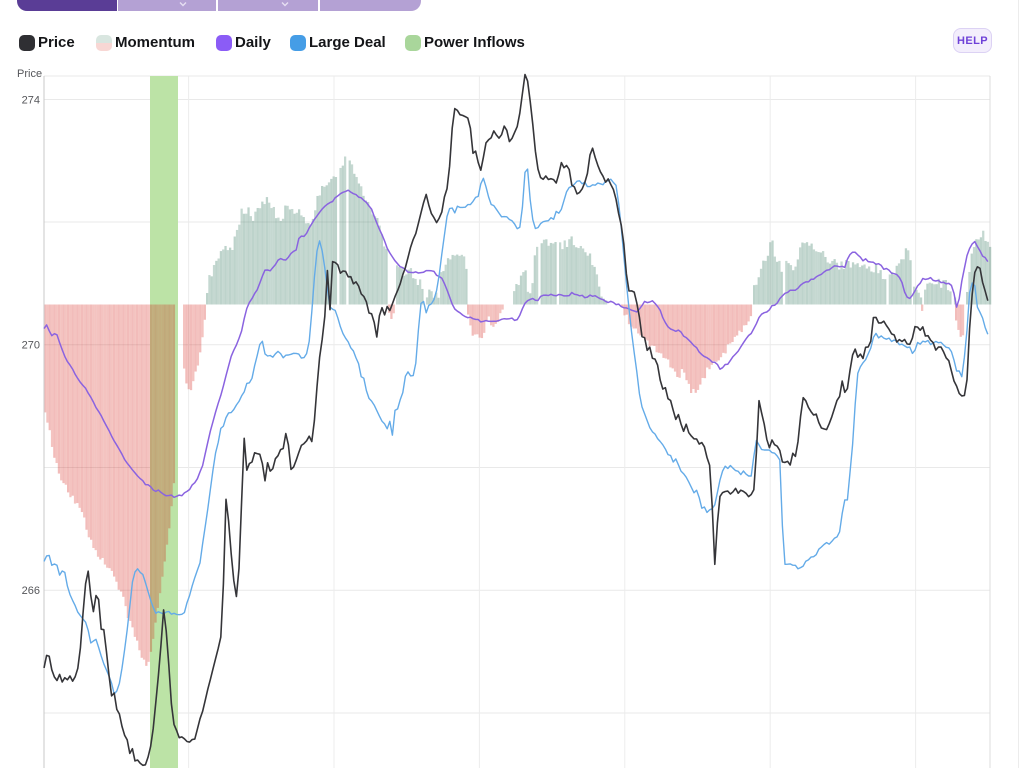 The width and height of the screenshot is (1024, 768). What do you see at coordinates (31, 100) in the screenshot?
I see `svg-text: 274` at bounding box center [31, 100].